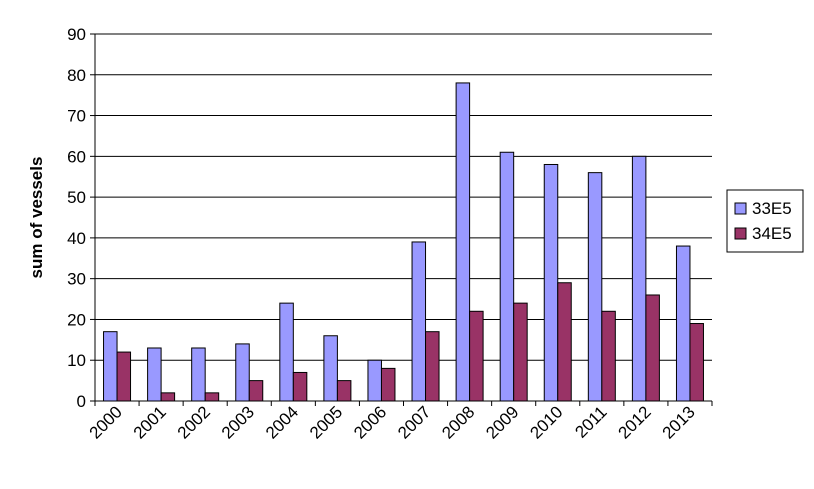  I want to click on bar-34E5-2000, so click(124, 376).